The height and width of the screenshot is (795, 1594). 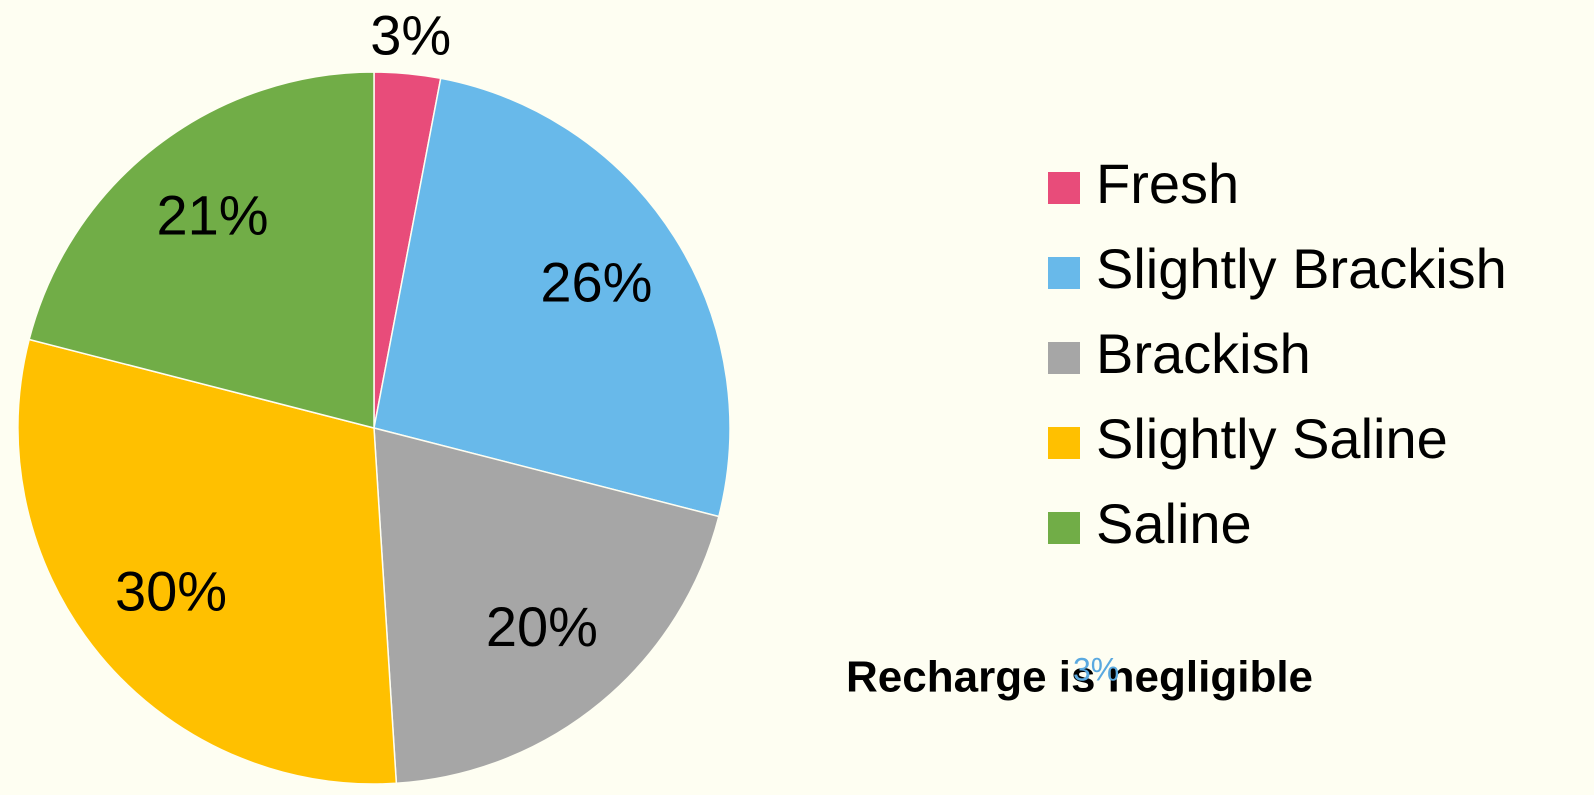 What do you see at coordinates (542, 626) in the screenshot?
I see `data-label: 20%` at bounding box center [542, 626].